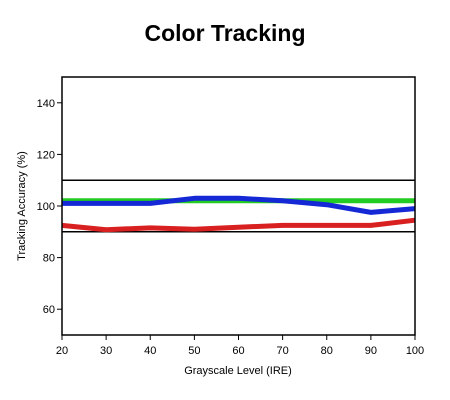 This screenshot has width=450, height=400. Describe the element at coordinates (46, 155) in the screenshot. I see `y-tick-label: 120` at that location.